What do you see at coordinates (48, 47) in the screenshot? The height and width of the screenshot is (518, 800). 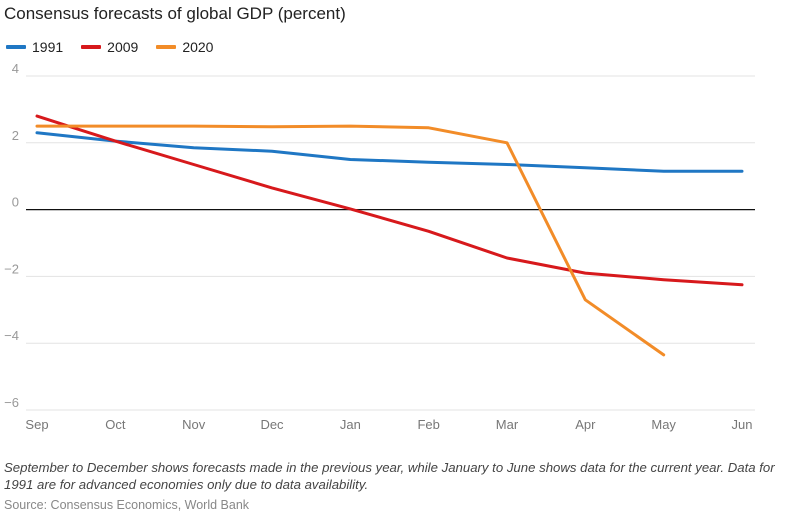 I see `legend-label-1991: 1991` at bounding box center [48, 47].